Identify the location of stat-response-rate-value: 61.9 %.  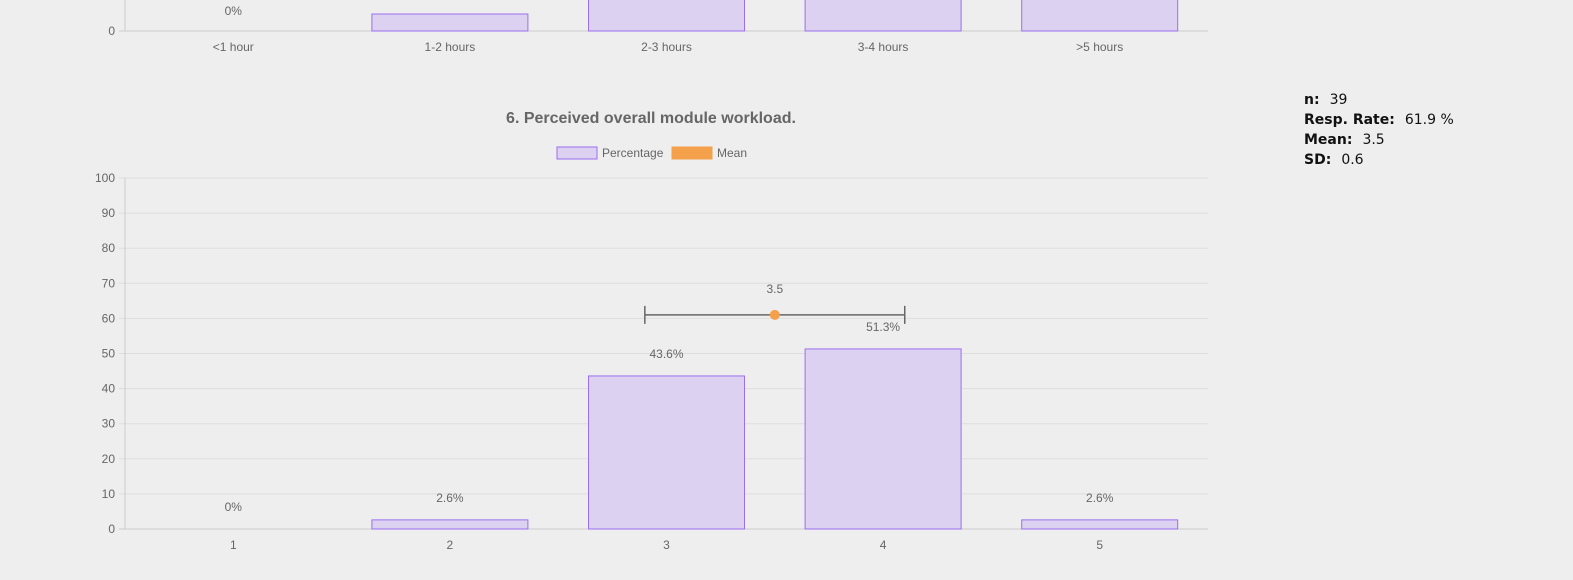
(1429, 120).